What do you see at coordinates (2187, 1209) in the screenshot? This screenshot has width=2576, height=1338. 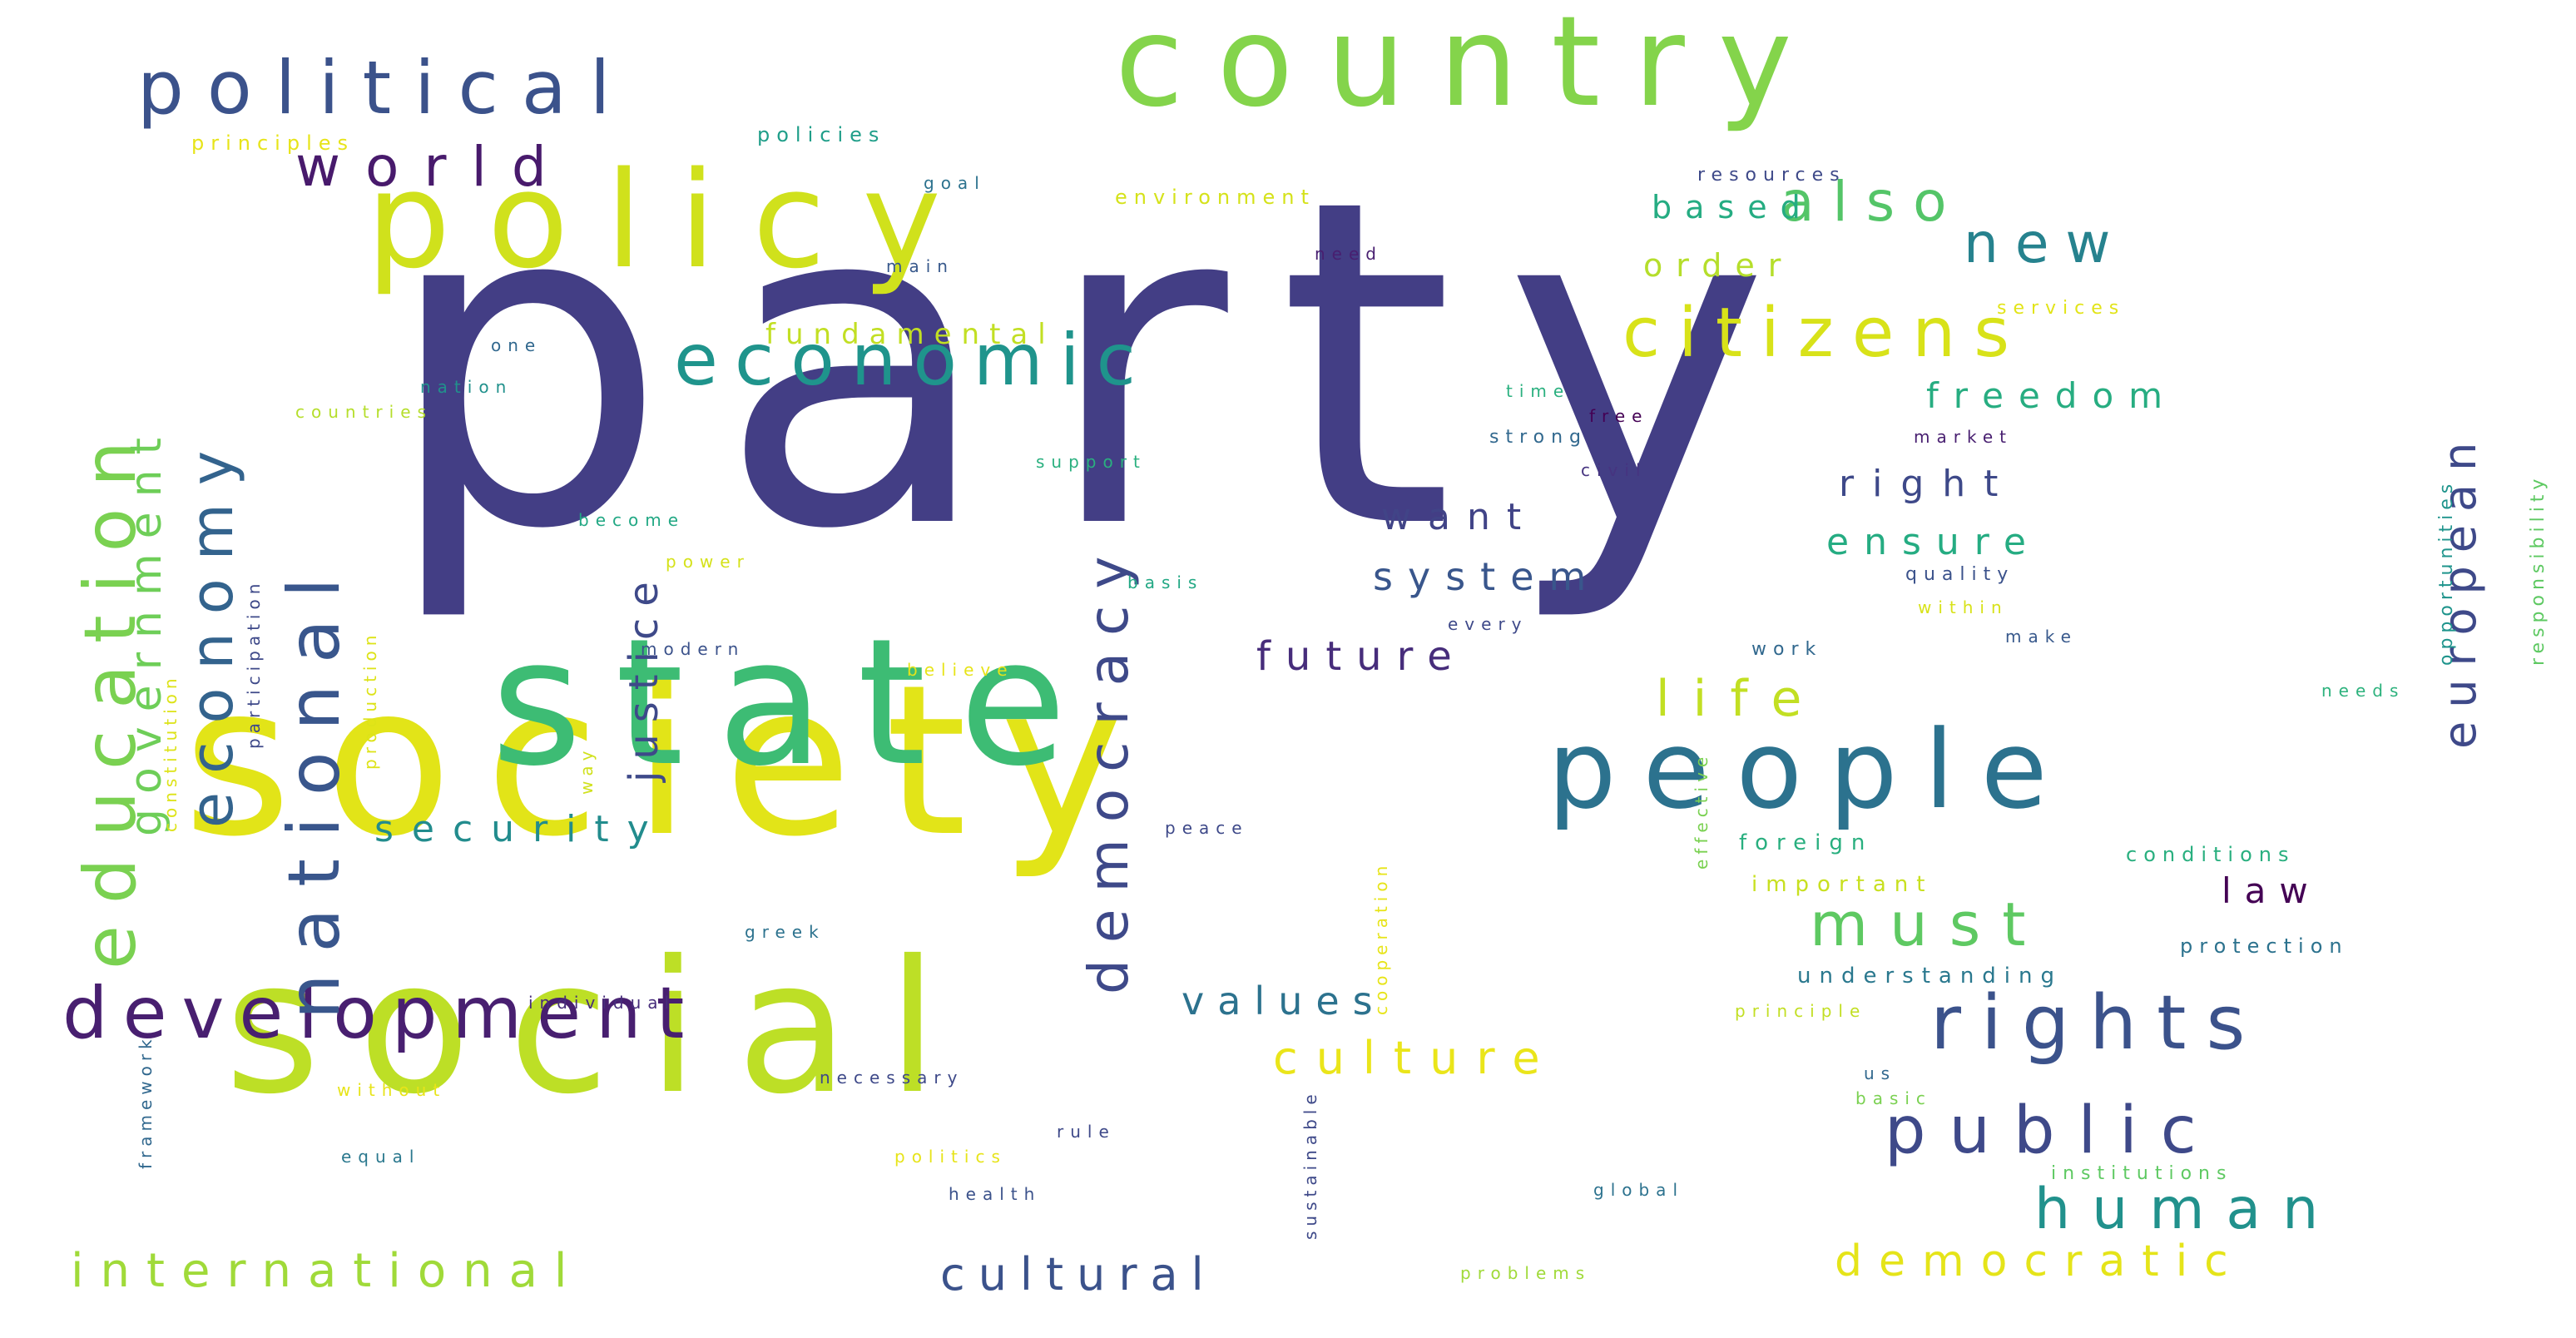 I see `word-human: human` at bounding box center [2187, 1209].